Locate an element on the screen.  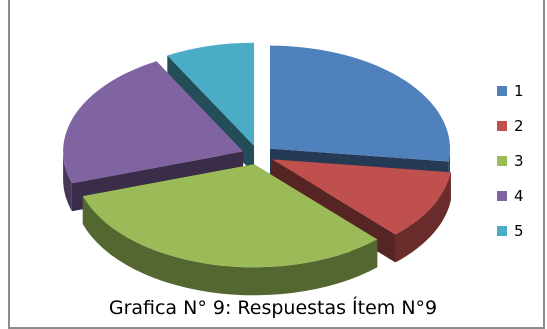
legend-label-2: 2 is located at coordinates (519, 126).